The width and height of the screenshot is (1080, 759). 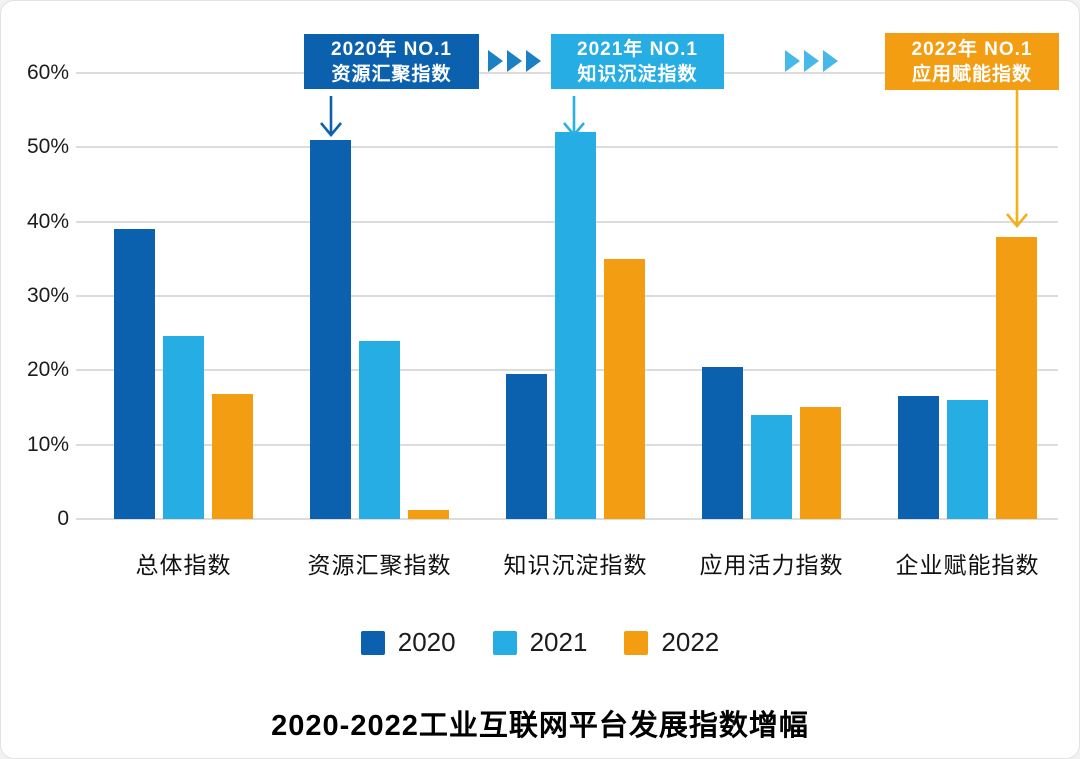 What do you see at coordinates (575, 565) in the screenshot?
I see `x-axis-category-label: 知识沉淀指数` at bounding box center [575, 565].